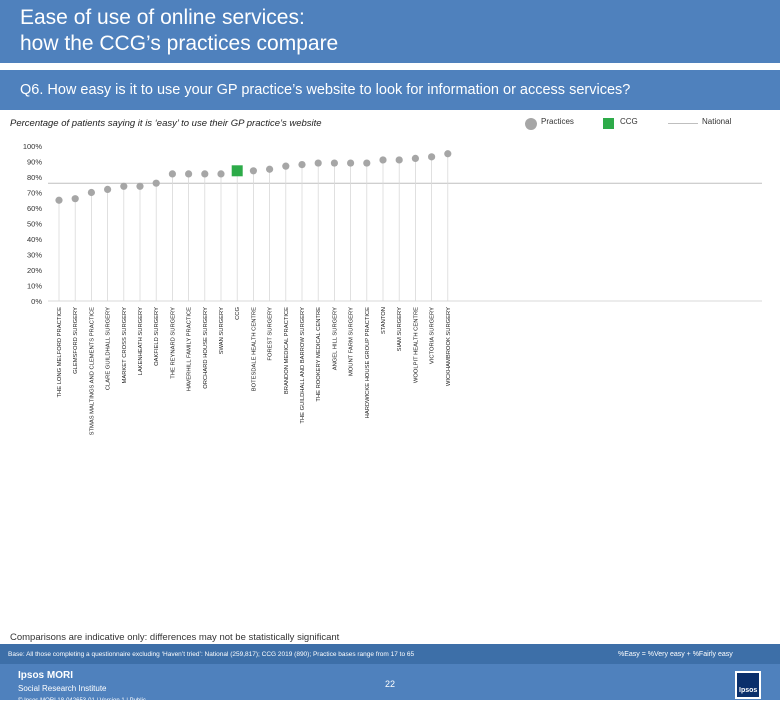  What do you see at coordinates (271, 334) in the screenshot?
I see `x-tick-label: FOREST SURGERY` at bounding box center [271, 334].